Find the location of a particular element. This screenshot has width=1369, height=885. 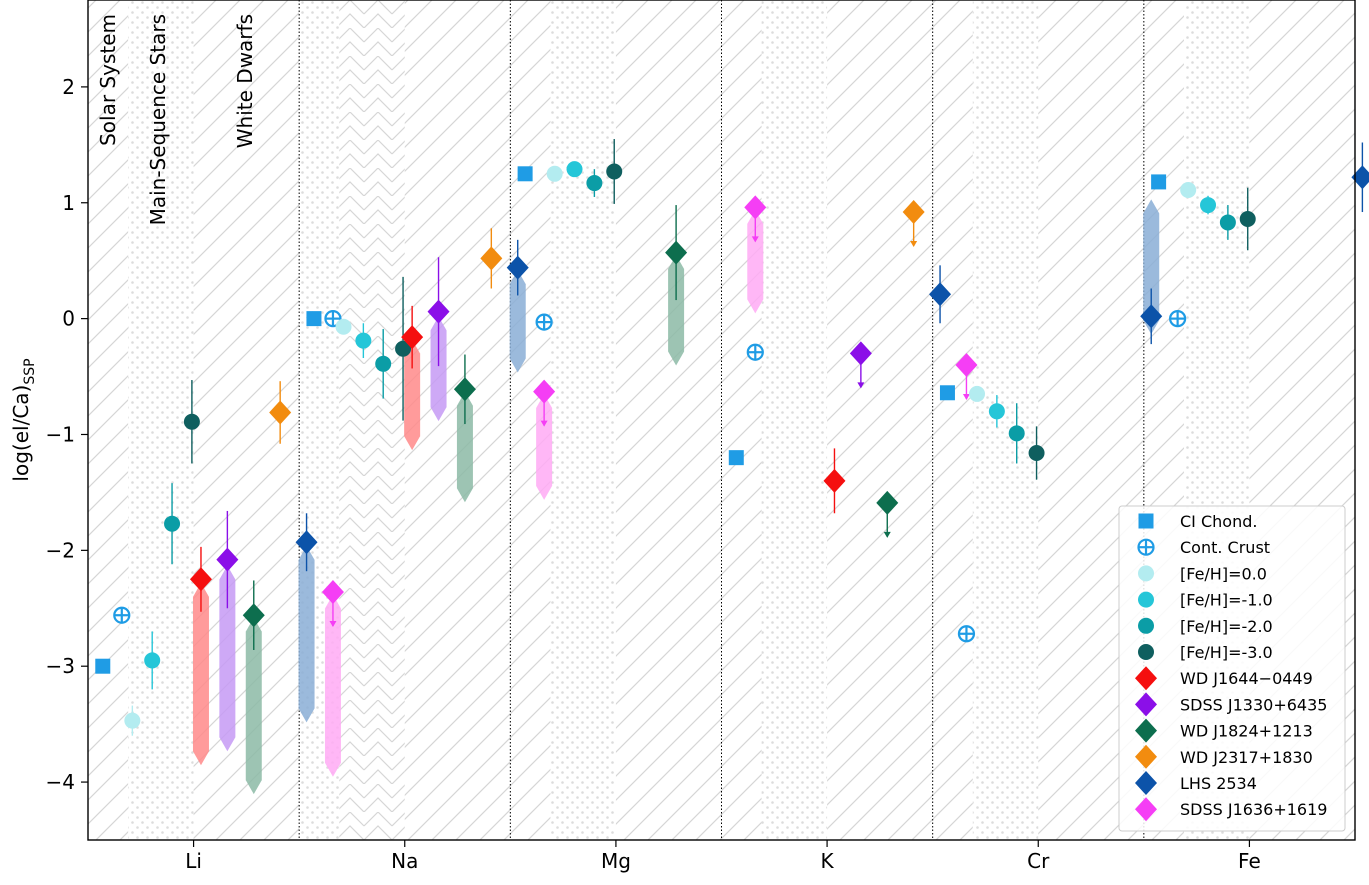

legend-label-sdss-j1330-6435: SDSS J1330+6435 is located at coordinates (1253, 704).